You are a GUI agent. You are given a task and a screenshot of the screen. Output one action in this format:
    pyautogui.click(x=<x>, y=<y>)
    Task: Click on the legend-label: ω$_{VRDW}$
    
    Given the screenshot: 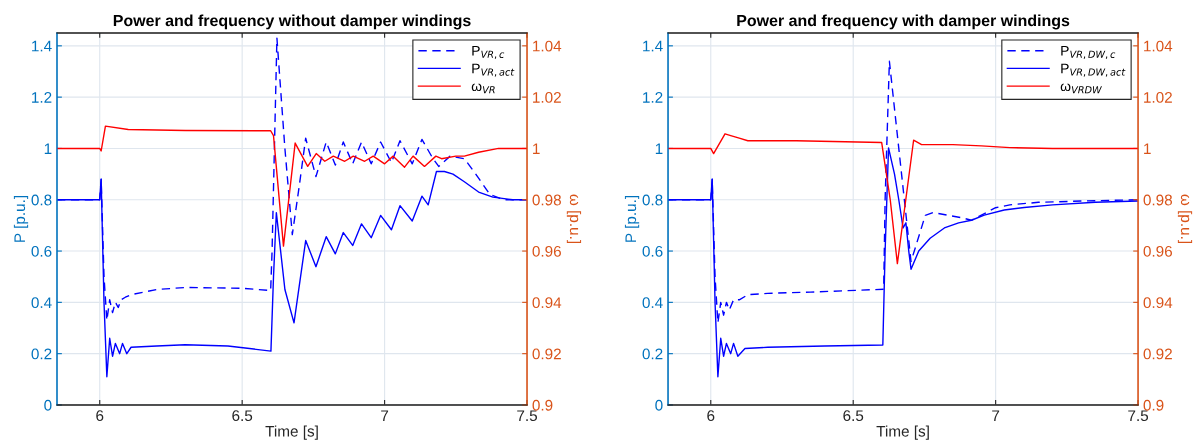 What is the action you would take?
    pyautogui.click(x=1081, y=88)
    